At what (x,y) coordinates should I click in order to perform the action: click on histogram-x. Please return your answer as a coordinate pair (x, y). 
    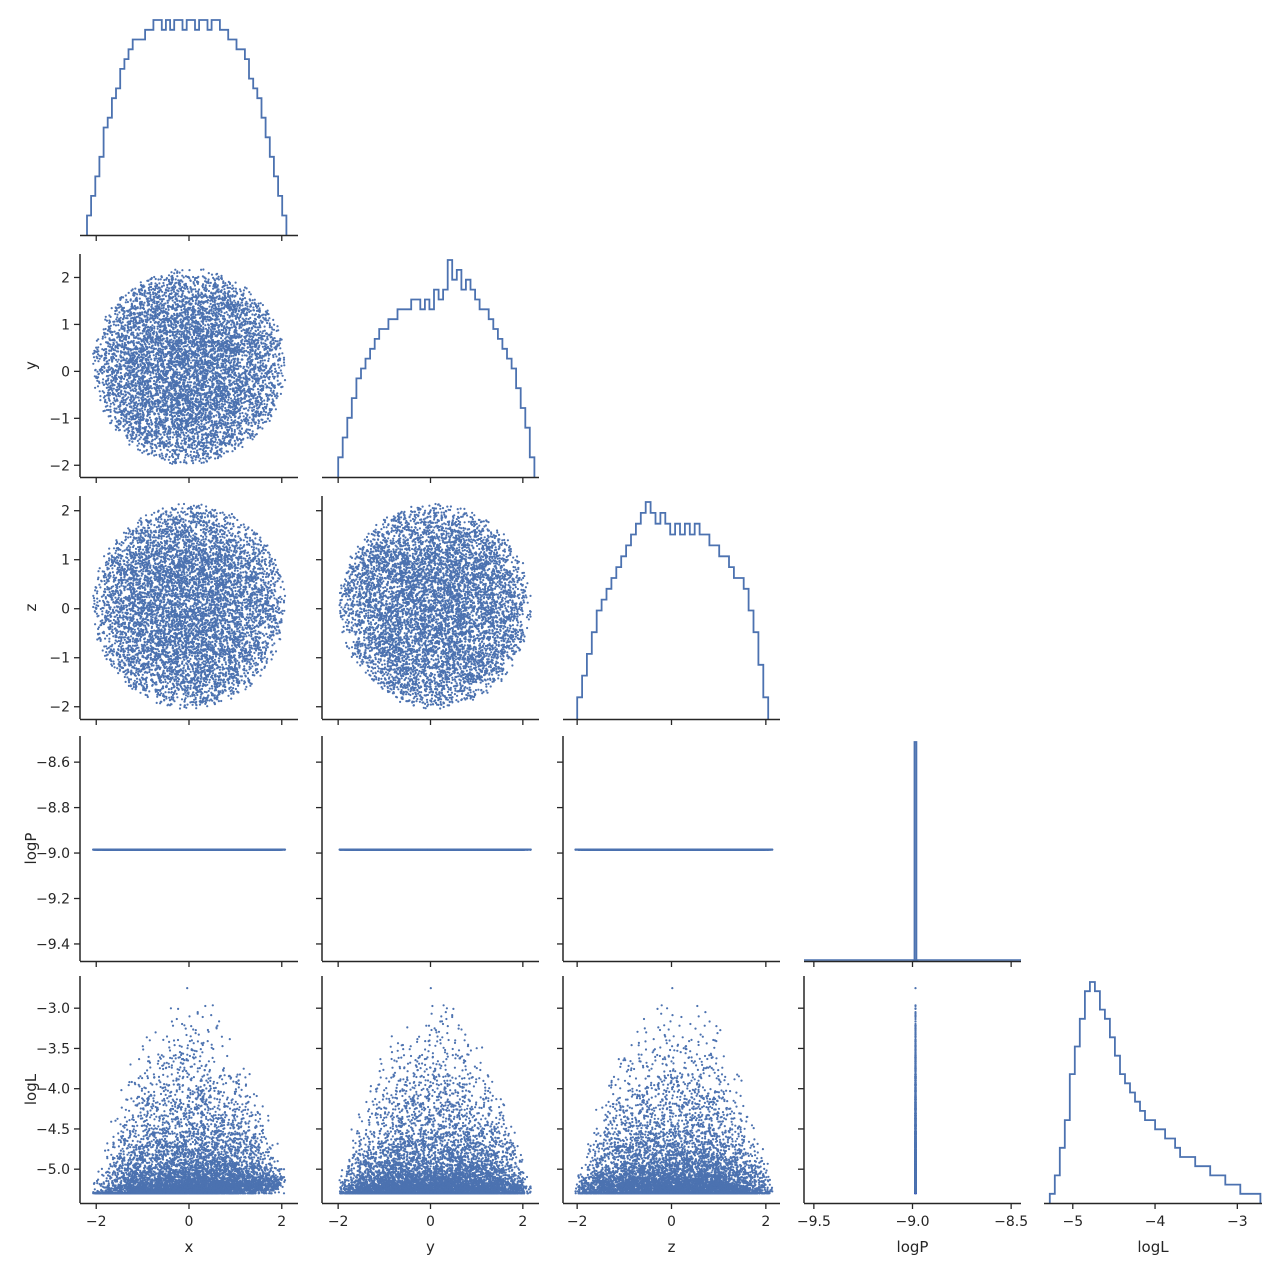
    Looking at the image, I should click on (186, 127).